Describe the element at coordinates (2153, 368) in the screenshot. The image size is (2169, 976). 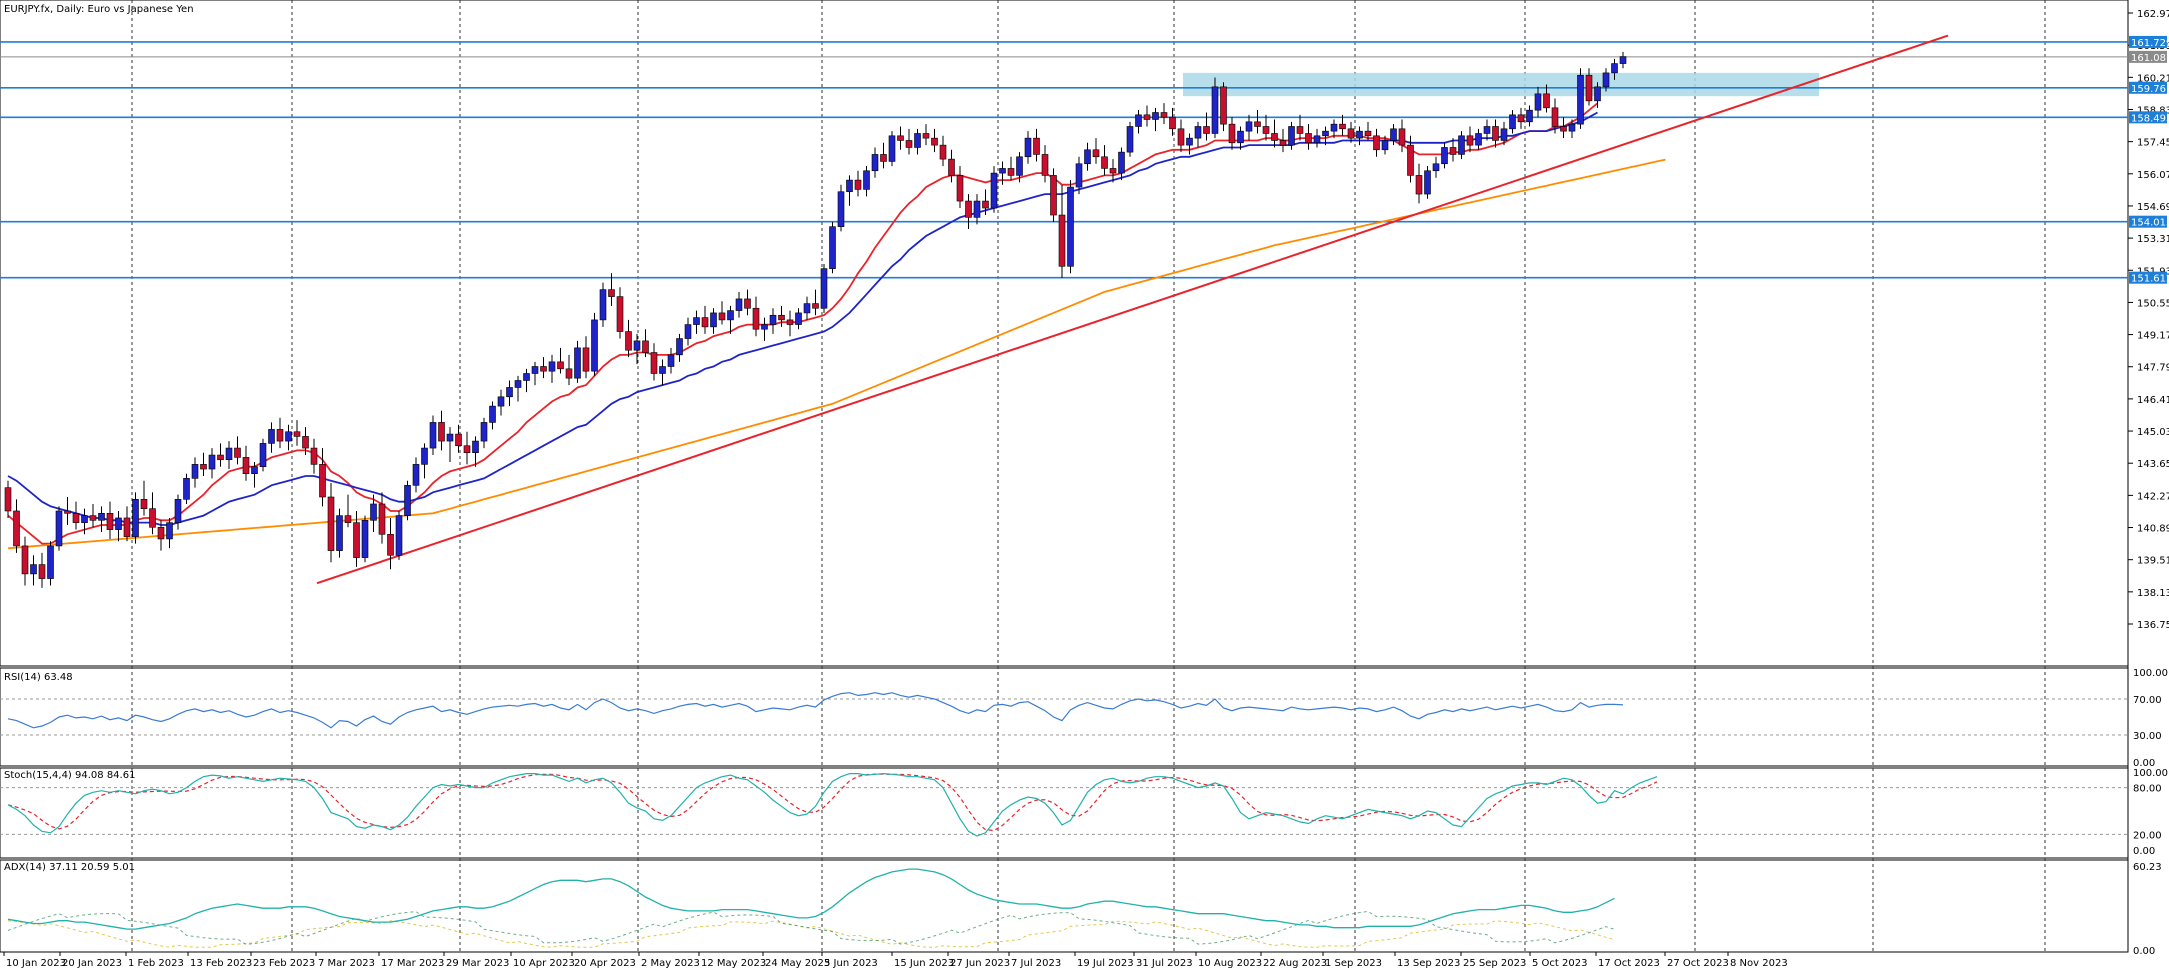
I see `price-tick-label: 147.790` at that location.